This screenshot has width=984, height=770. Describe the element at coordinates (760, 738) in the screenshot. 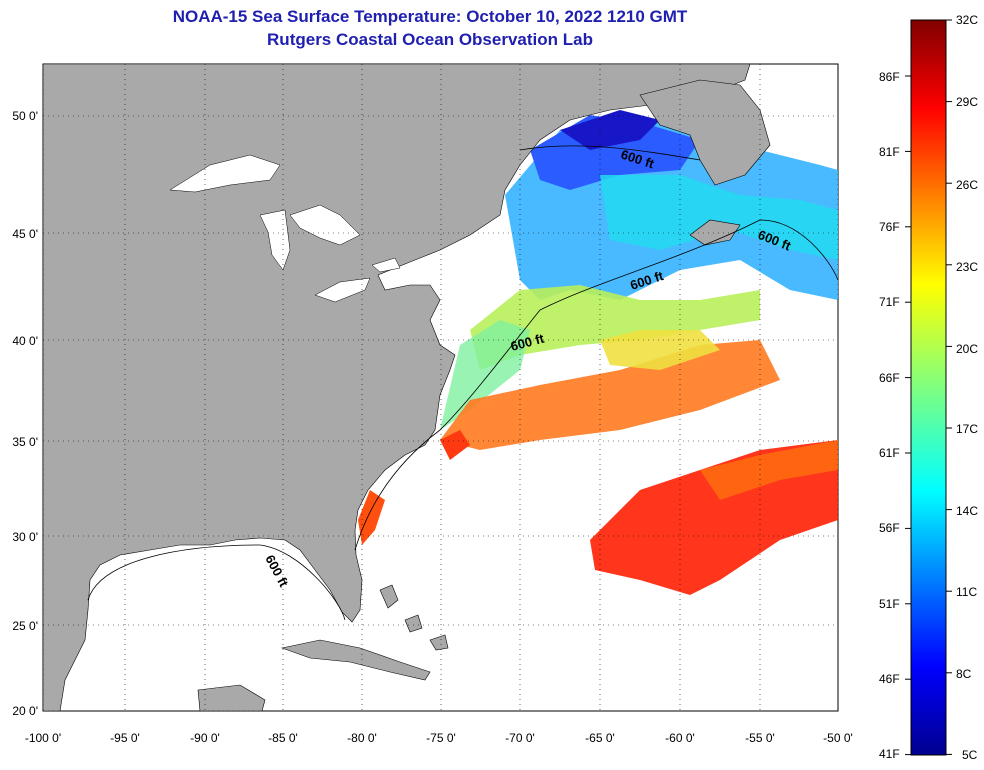

I see `lon-label: -55 0'` at that location.